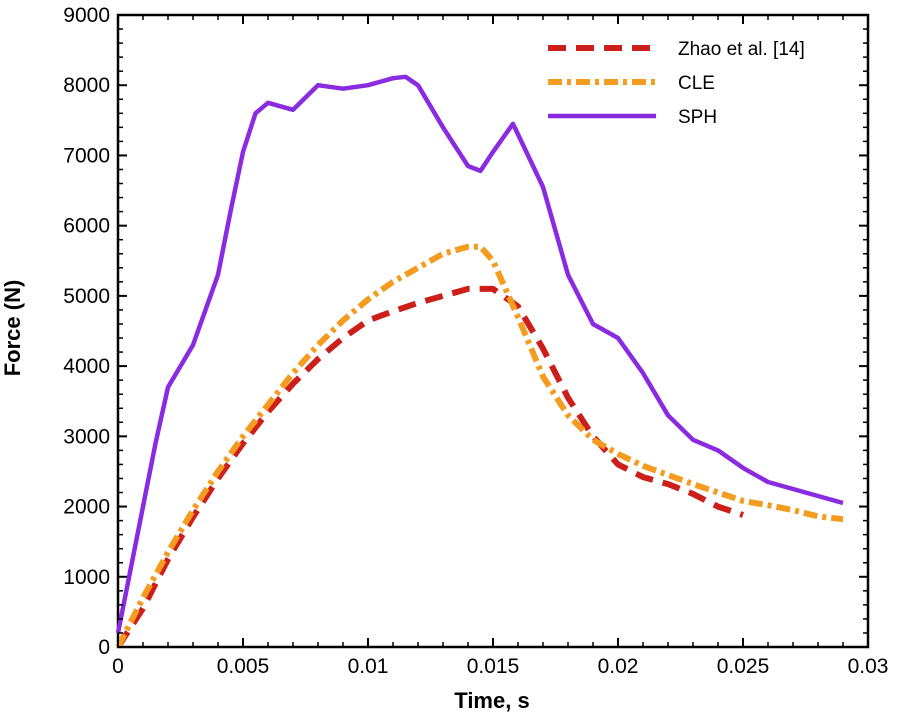 Image resolution: width=904 pixels, height=722 pixels. I want to click on x-tick-label: 0, so click(118, 666).